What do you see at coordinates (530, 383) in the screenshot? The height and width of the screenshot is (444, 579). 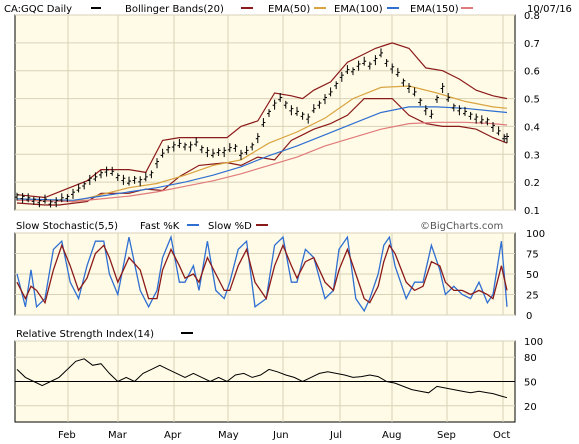 I see `rsi-tick-label: 50` at bounding box center [530, 383].